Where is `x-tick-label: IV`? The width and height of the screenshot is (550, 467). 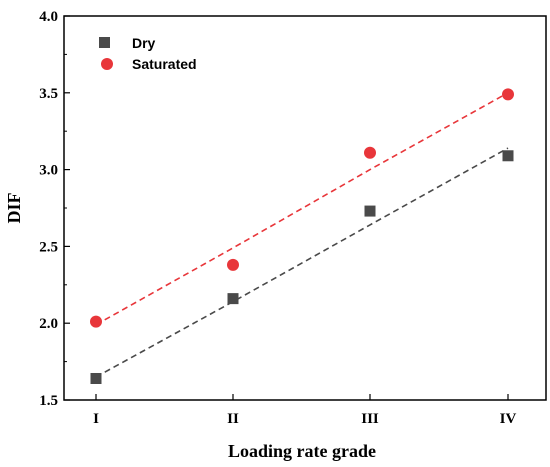 x-tick-label: IV is located at coordinates (508, 419).